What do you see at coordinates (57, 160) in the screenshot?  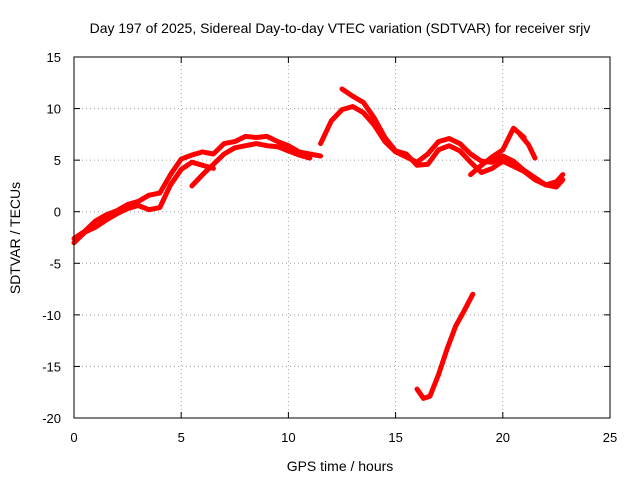 I see `y-tick-label: 5` at bounding box center [57, 160].